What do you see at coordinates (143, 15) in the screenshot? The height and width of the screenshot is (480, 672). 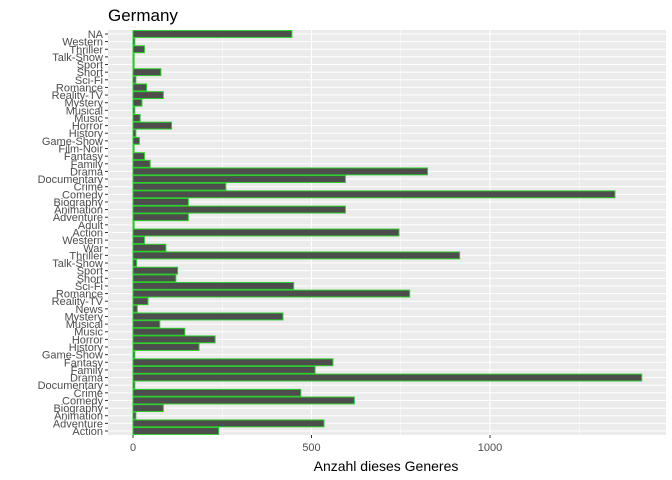 I see `chart-title: Germany` at bounding box center [143, 15].